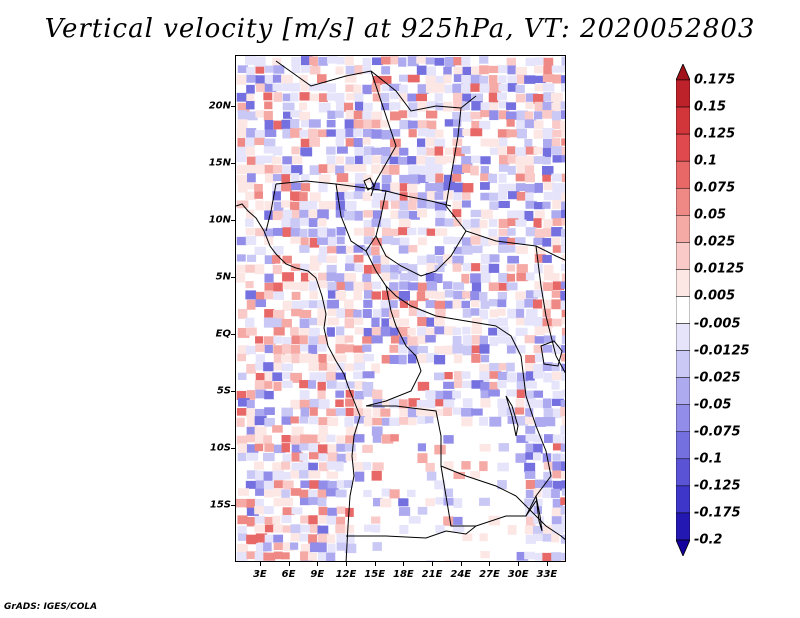  What do you see at coordinates (489, 574) in the screenshot?
I see `longitude-label: 27E` at bounding box center [489, 574].